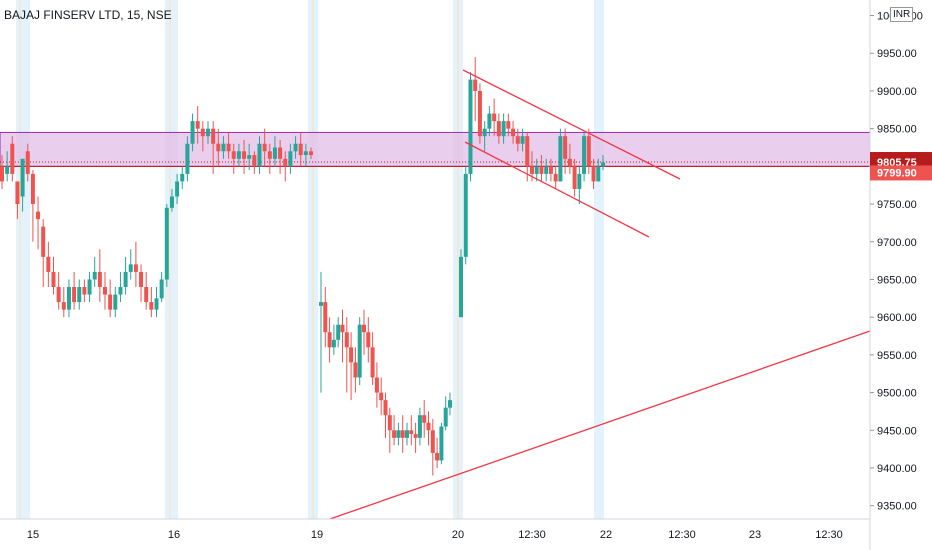 Image resolution: width=932 pixels, height=550 pixels. What do you see at coordinates (897, 356) in the screenshot?
I see `price-tick-label: 9550.00` at bounding box center [897, 356].